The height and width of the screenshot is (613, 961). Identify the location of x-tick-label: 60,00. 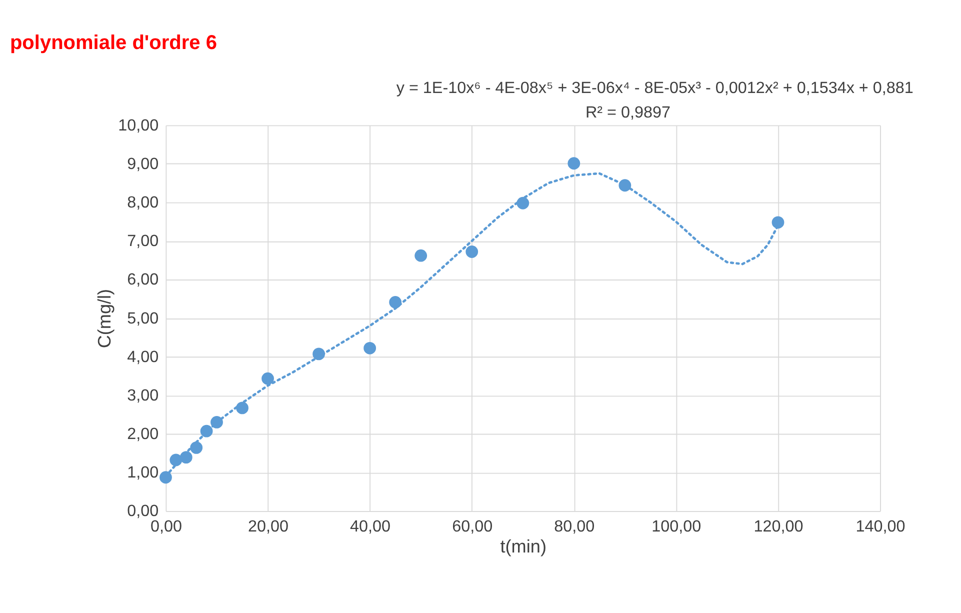
(472, 526).